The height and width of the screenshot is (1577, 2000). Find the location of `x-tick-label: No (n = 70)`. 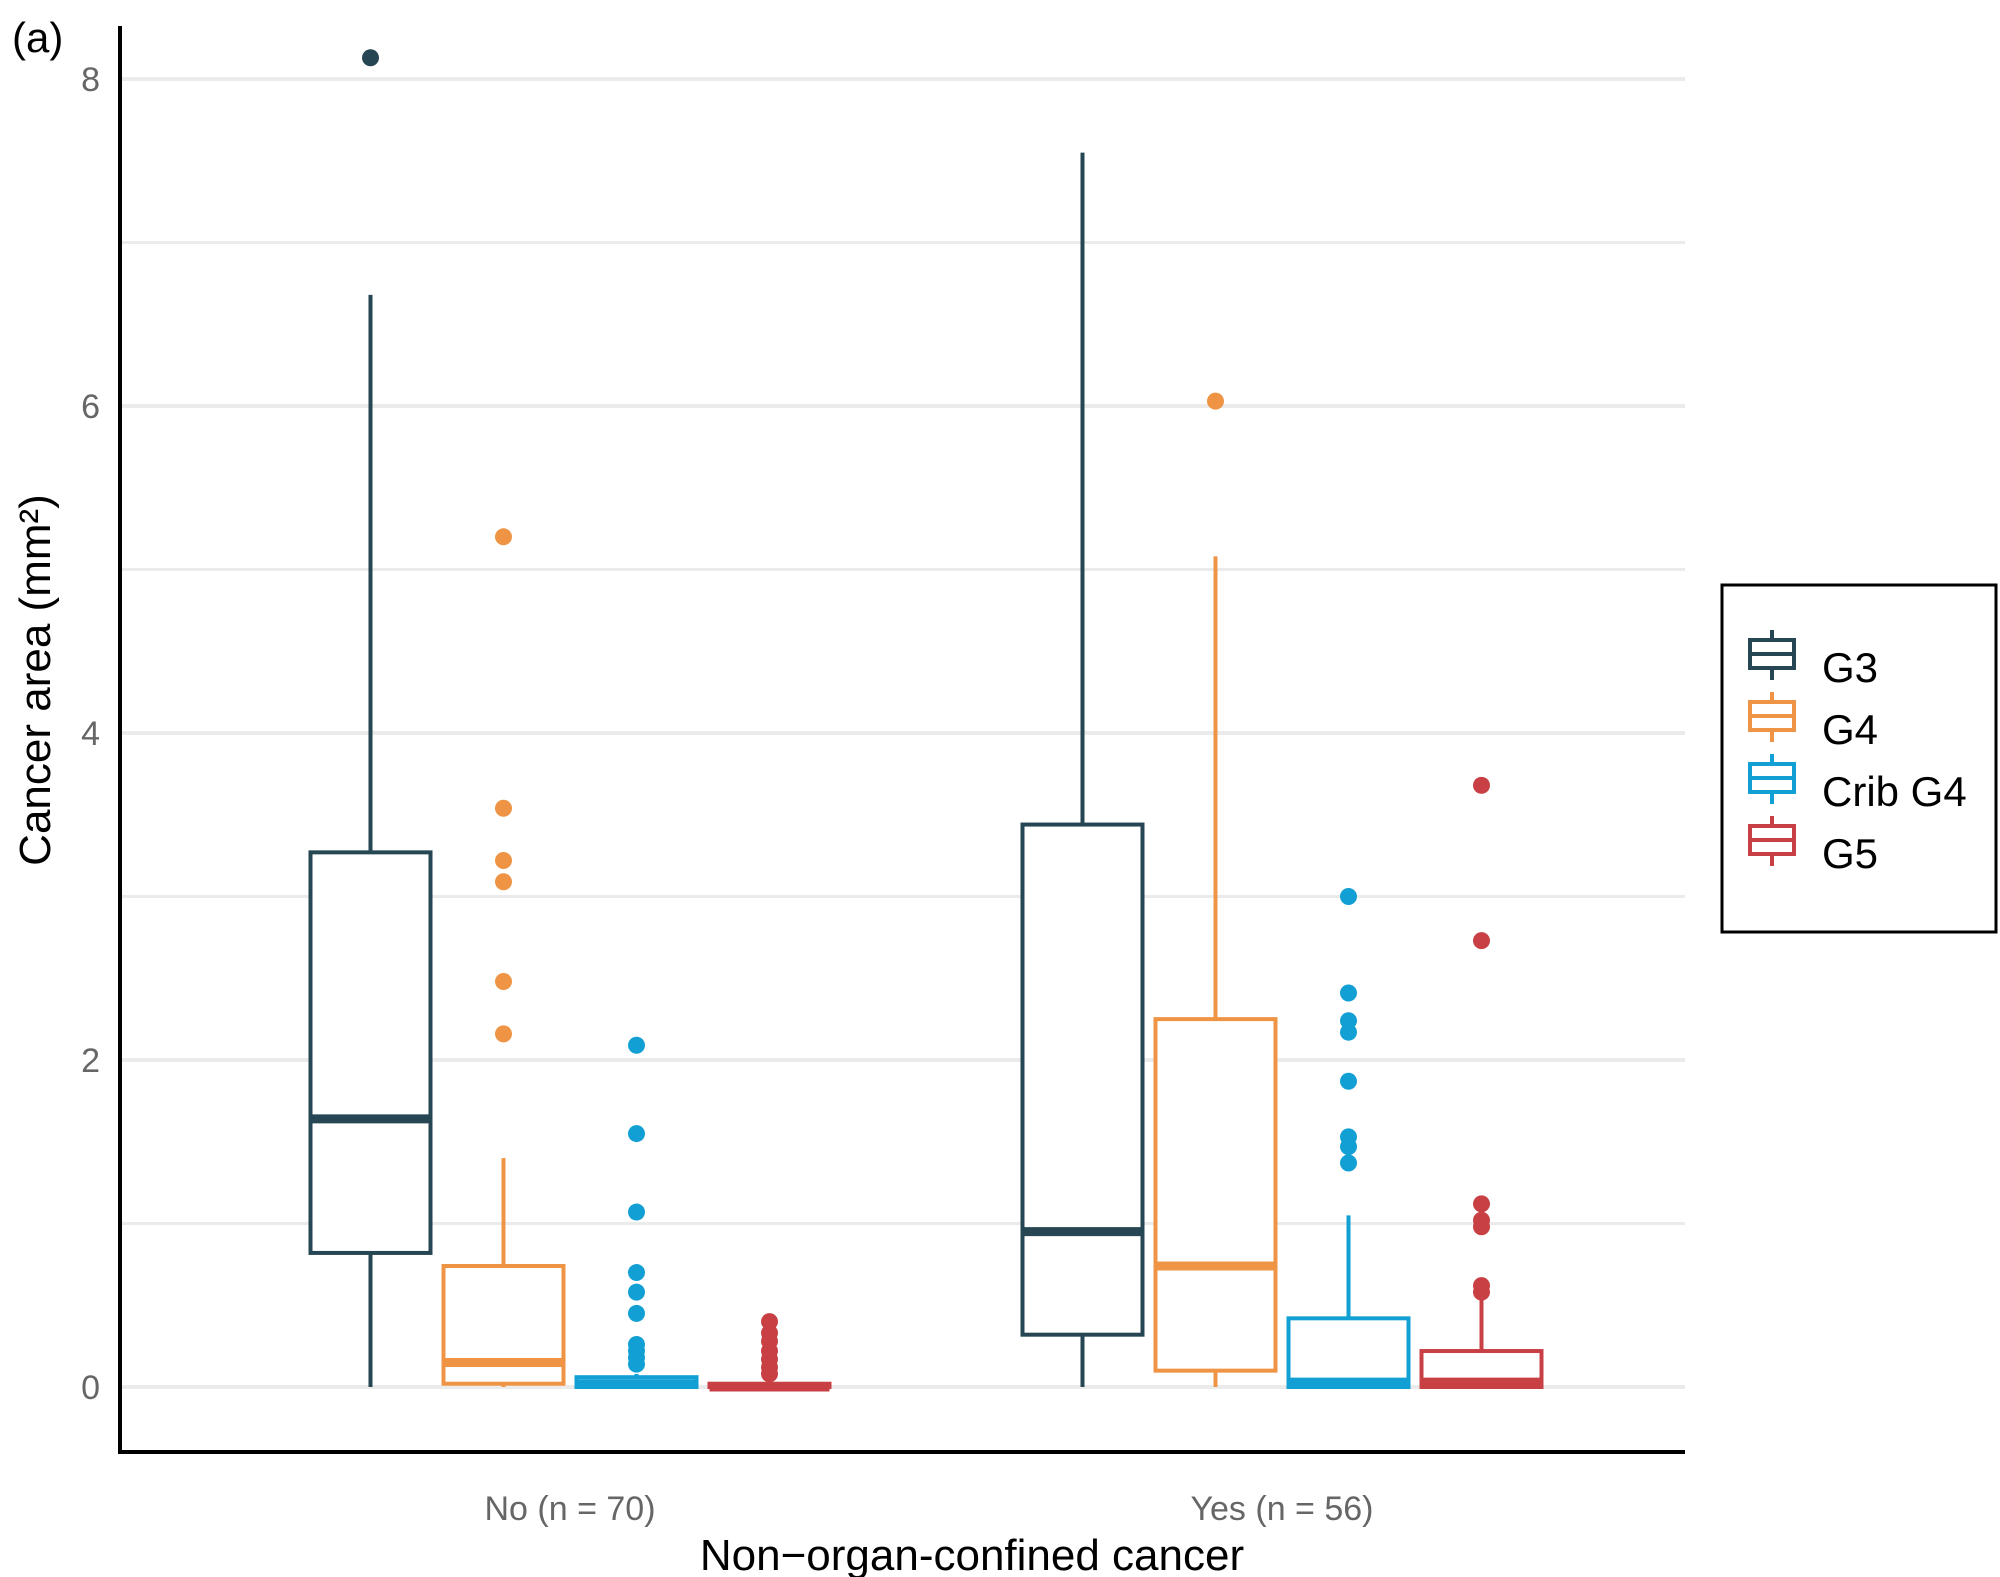

x-tick-label: No (n = 70) is located at coordinates (569, 1509).